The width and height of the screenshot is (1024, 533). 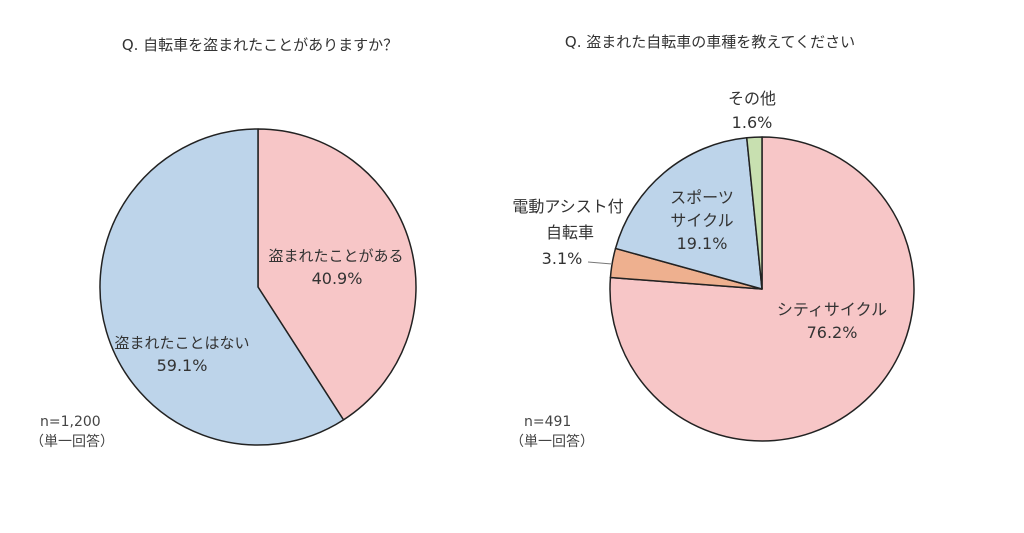 I want to click on chart2-title: Q. 盗まれた自転車の車種を教えてください, so click(x=710, y=42).